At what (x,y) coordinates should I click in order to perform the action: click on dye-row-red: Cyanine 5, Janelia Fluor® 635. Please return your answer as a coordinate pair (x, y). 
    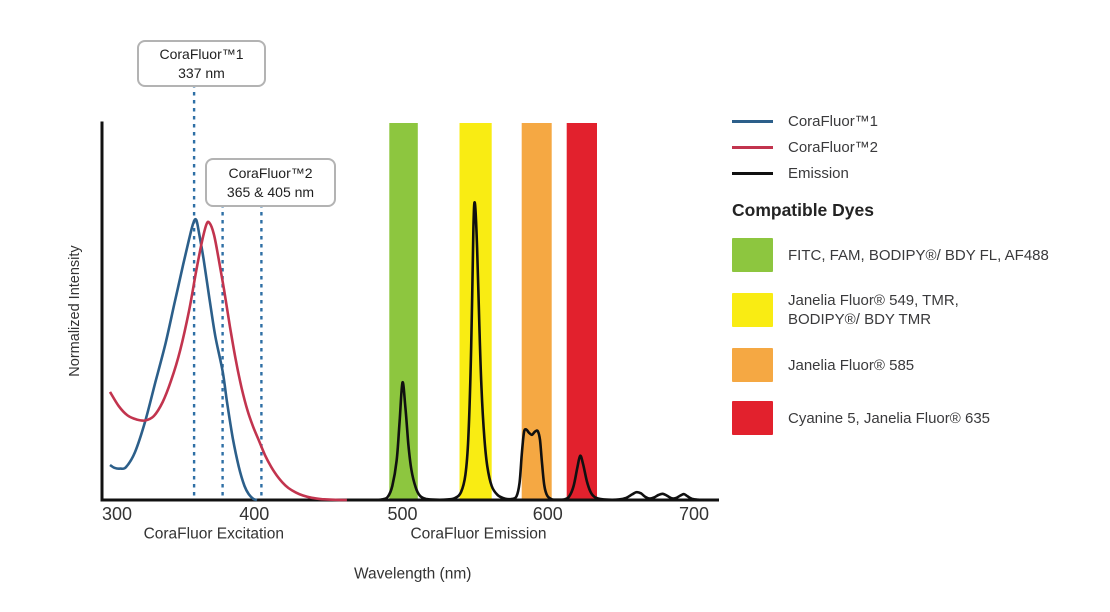
    Looking at the image, I should click on (890, 418).